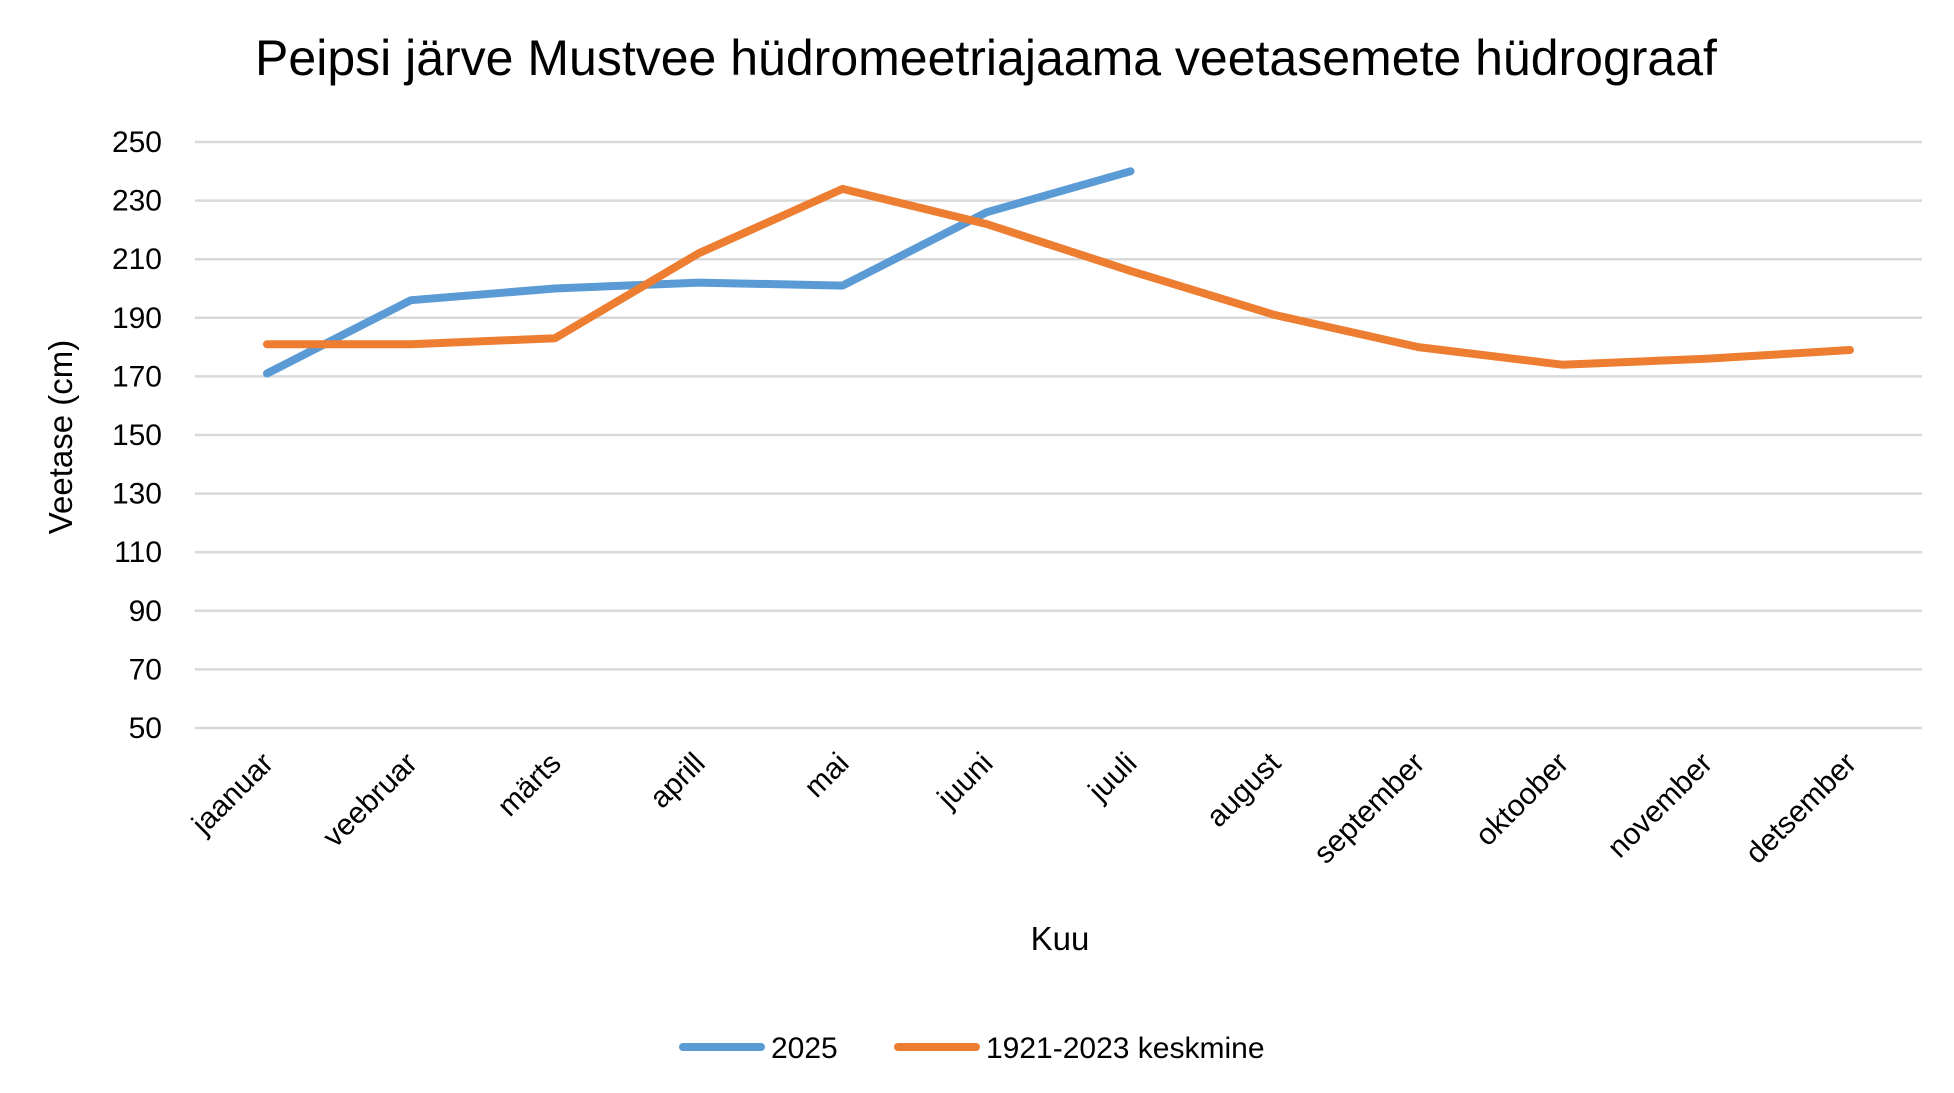  Describe the element at coordinates (137, 376) in the screenshot. I see `y-tick-label: 170` at that location.